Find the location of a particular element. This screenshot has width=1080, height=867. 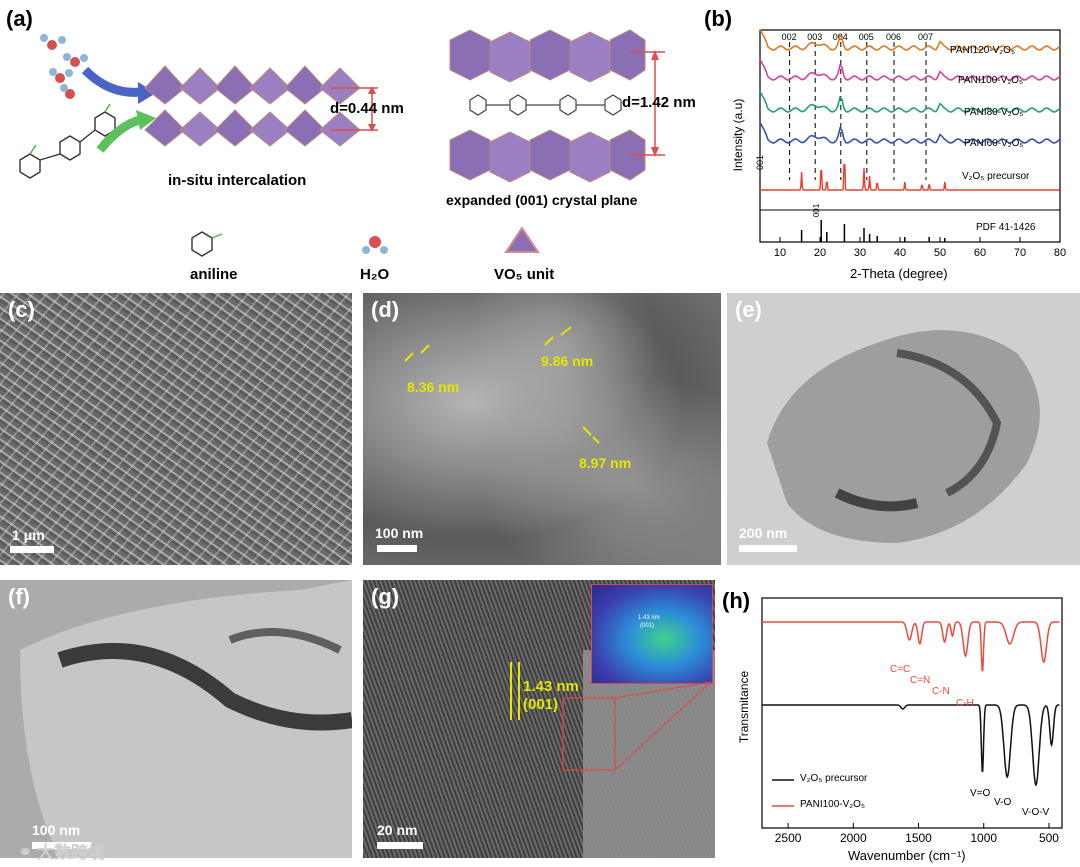

water-molecules-icon is located at coordinates (64, 66).